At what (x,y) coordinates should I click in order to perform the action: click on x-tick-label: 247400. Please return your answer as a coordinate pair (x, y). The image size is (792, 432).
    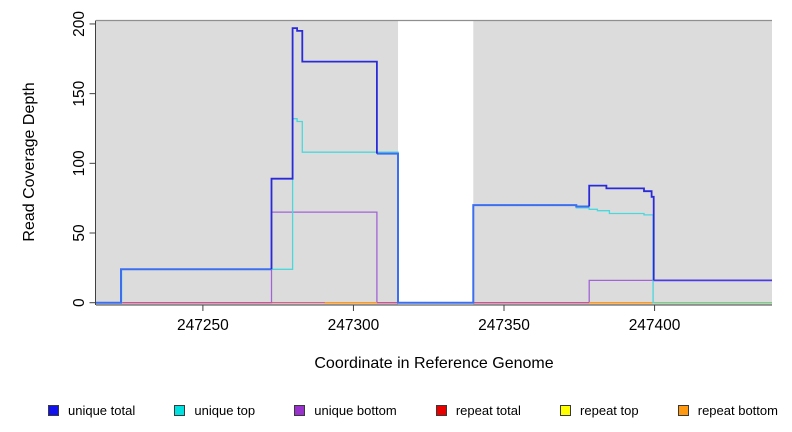
    Looking at the image, I should click on (655, 325).